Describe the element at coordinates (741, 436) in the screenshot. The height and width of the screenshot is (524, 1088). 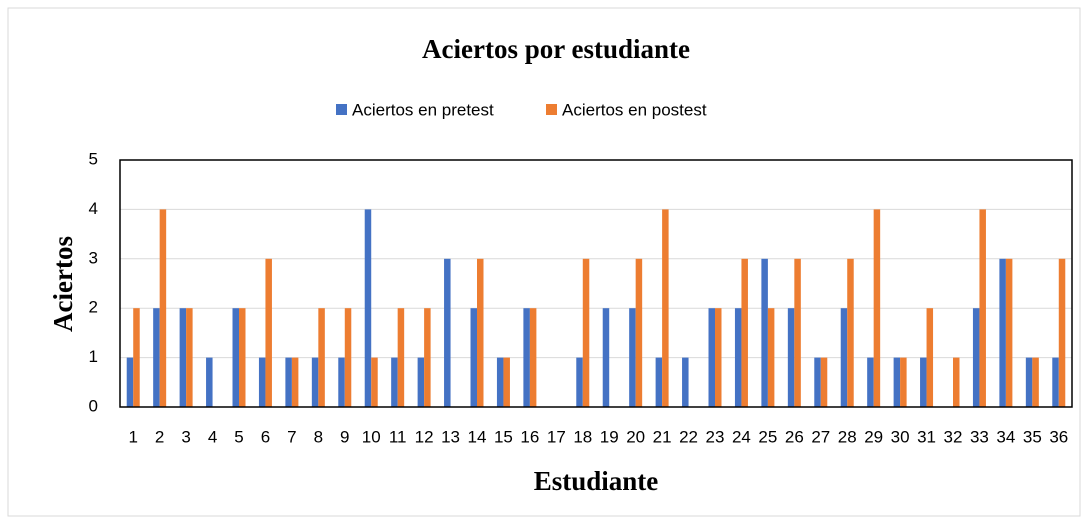
I see `x-tick-label: 24` at that location.